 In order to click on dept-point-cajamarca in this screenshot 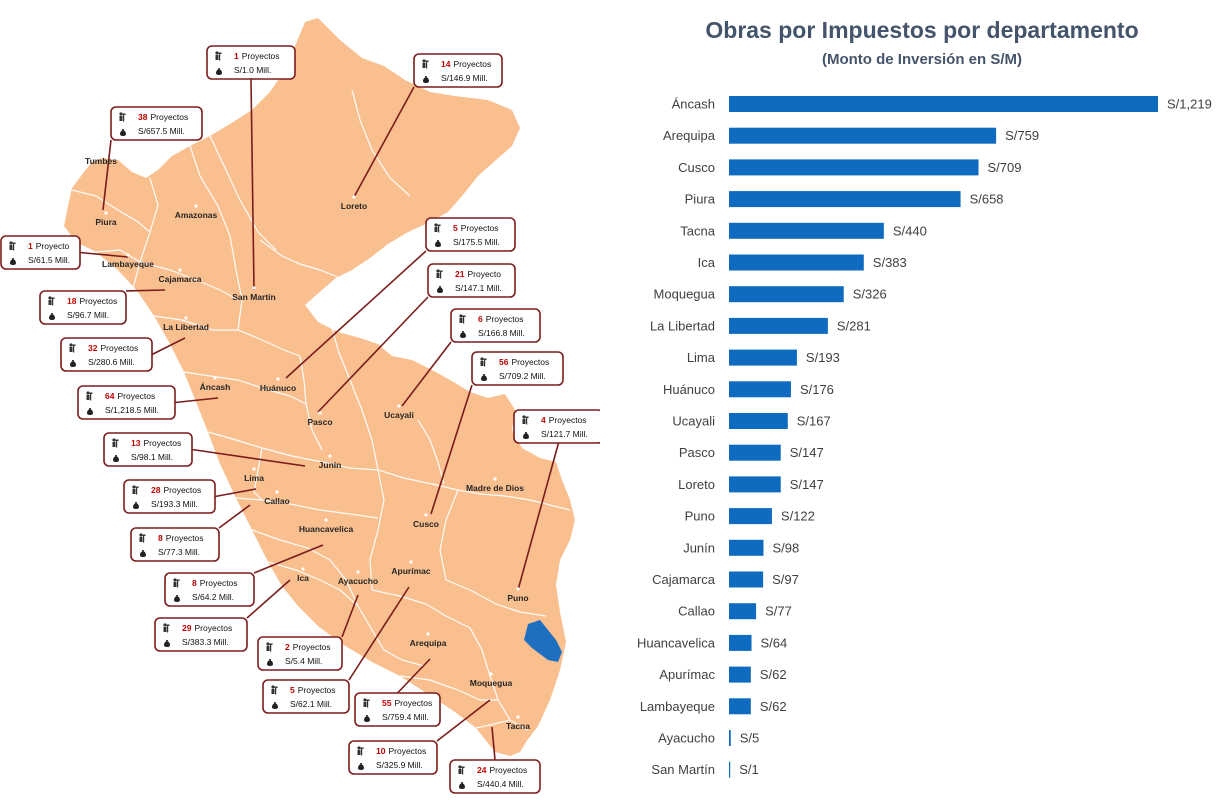, I will do `click(180, 270)`.